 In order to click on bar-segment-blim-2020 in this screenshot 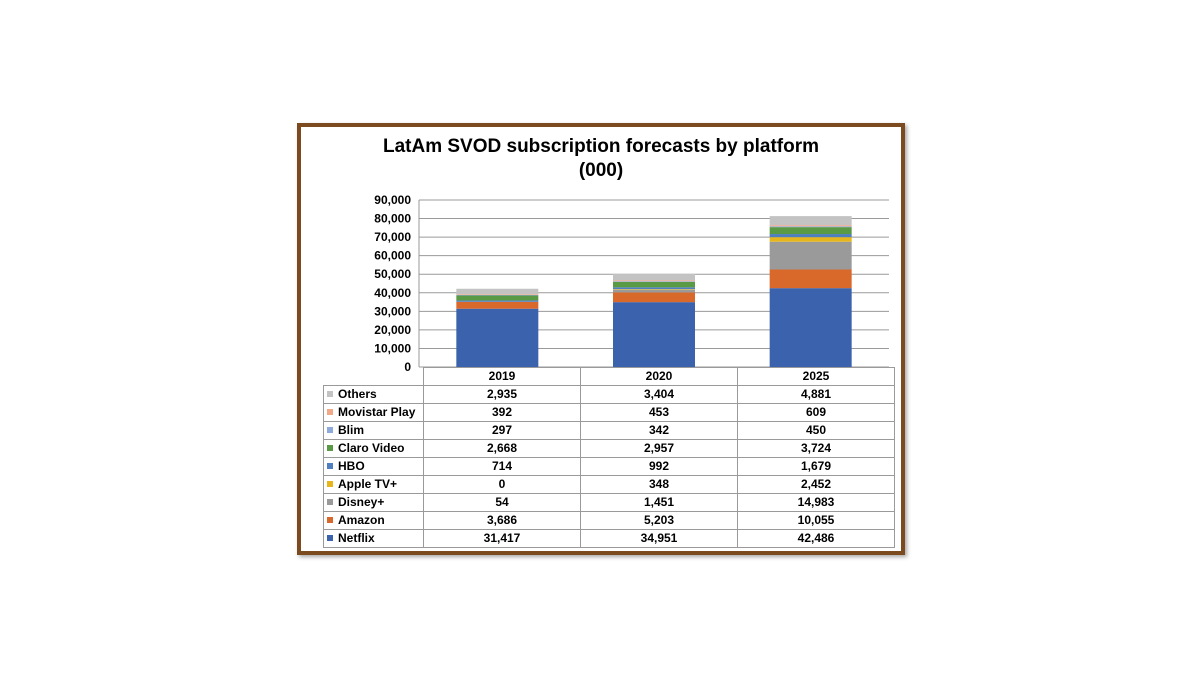, I will do `click(654, 281)`.